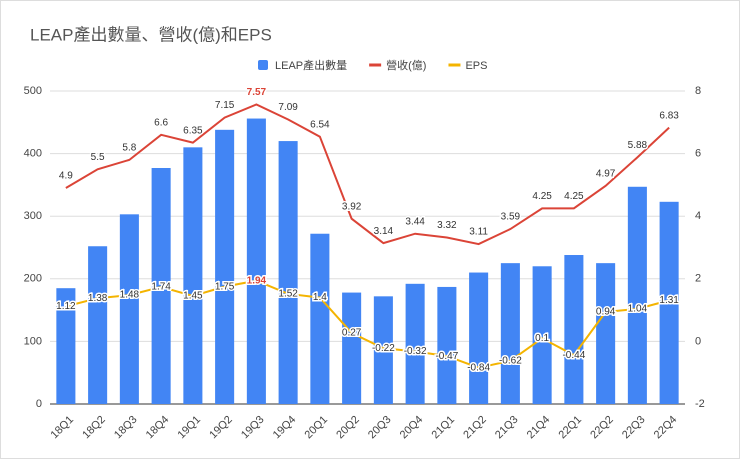 This screenshot has height=459, width=740. Describe the element at coordinates (320, 124) in the screenshot. I see `data-label: 6.54` at that location.